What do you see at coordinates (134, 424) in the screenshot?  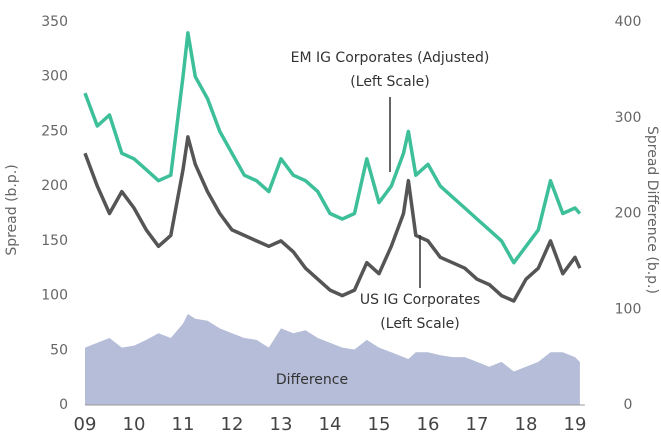 I see `x-tick-label: 10` at bounding box center [134, 424].